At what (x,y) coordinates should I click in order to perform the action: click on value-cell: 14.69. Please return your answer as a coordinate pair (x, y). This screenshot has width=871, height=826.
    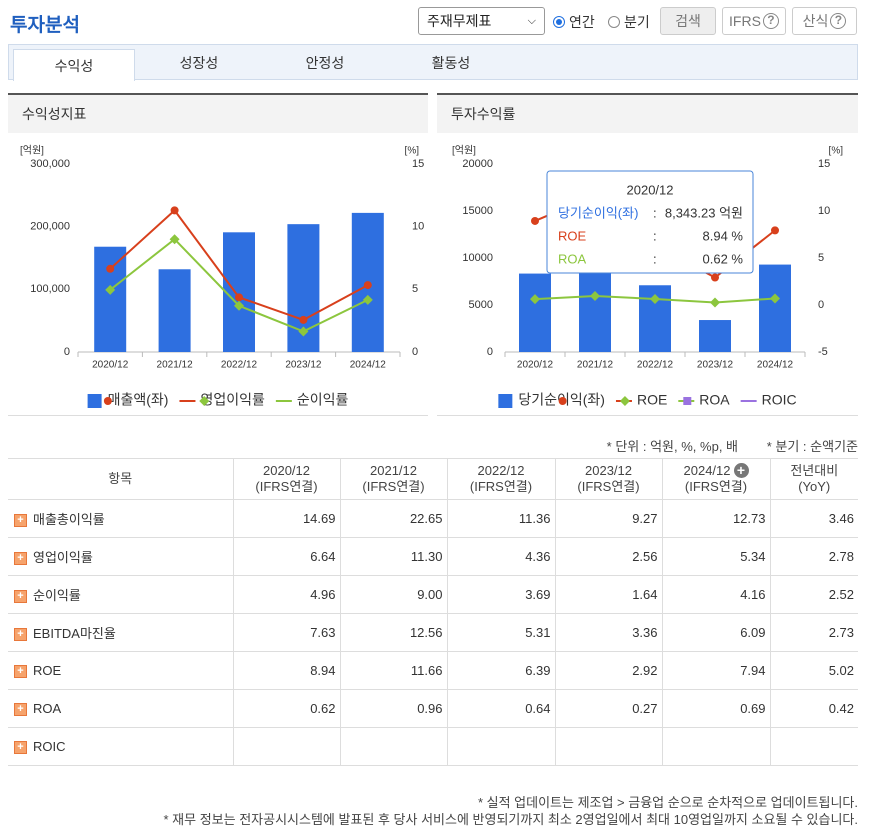
    Looking at the image, I should click on (286, 518).